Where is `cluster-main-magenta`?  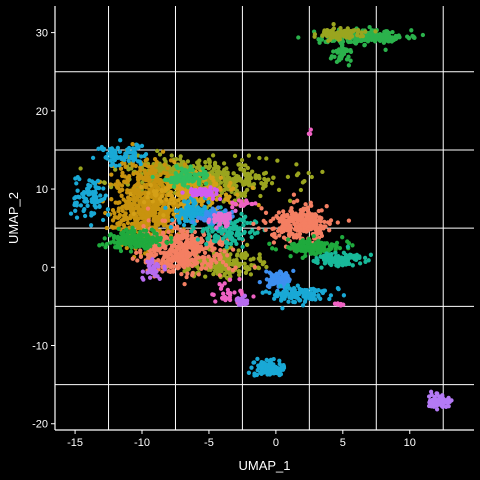
cluster-main-magenta is located at coordinates (201, 193).